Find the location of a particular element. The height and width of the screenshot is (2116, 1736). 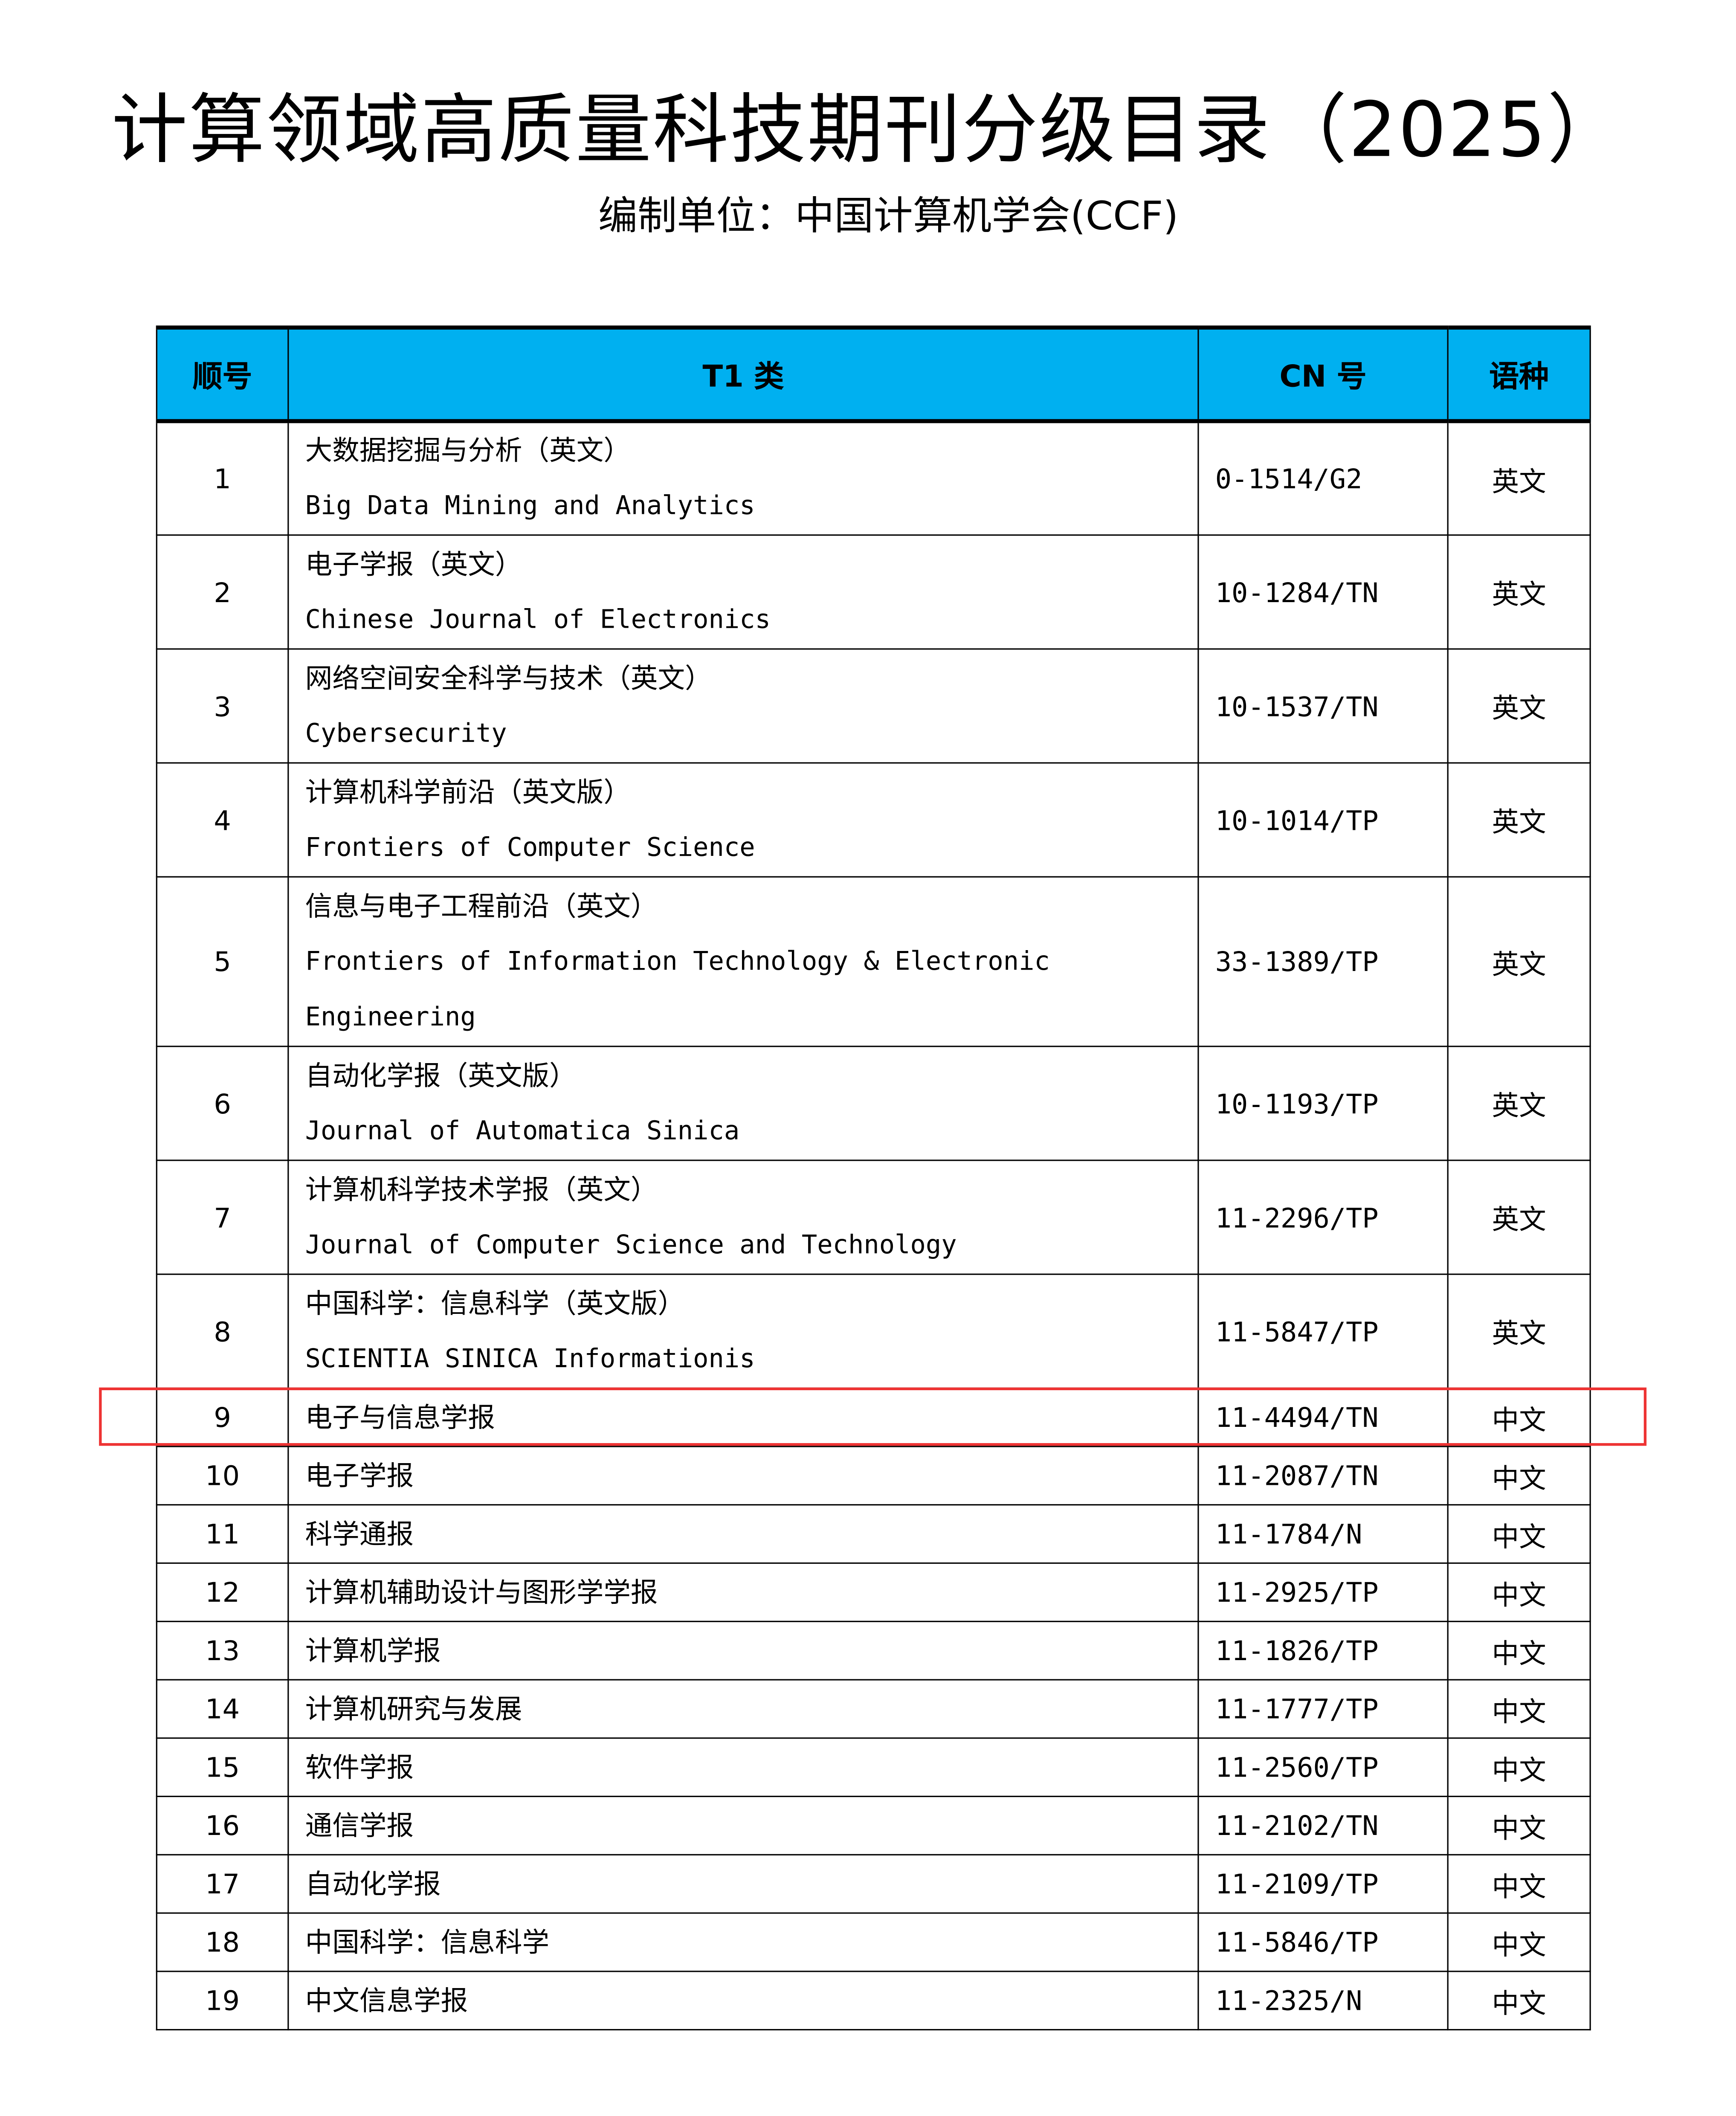

cn-number: 11-2325/N is located at coordinates (1323, 2001).